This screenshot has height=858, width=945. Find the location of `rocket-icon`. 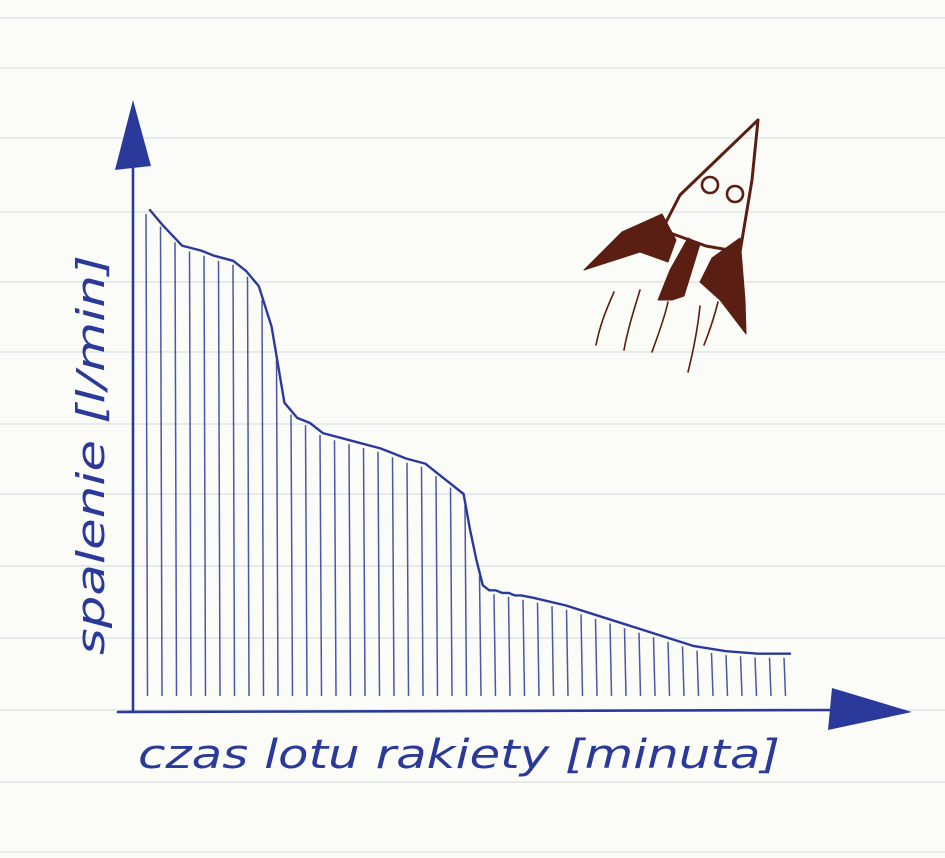

rocket-icon is located at coordinates (671, 245).